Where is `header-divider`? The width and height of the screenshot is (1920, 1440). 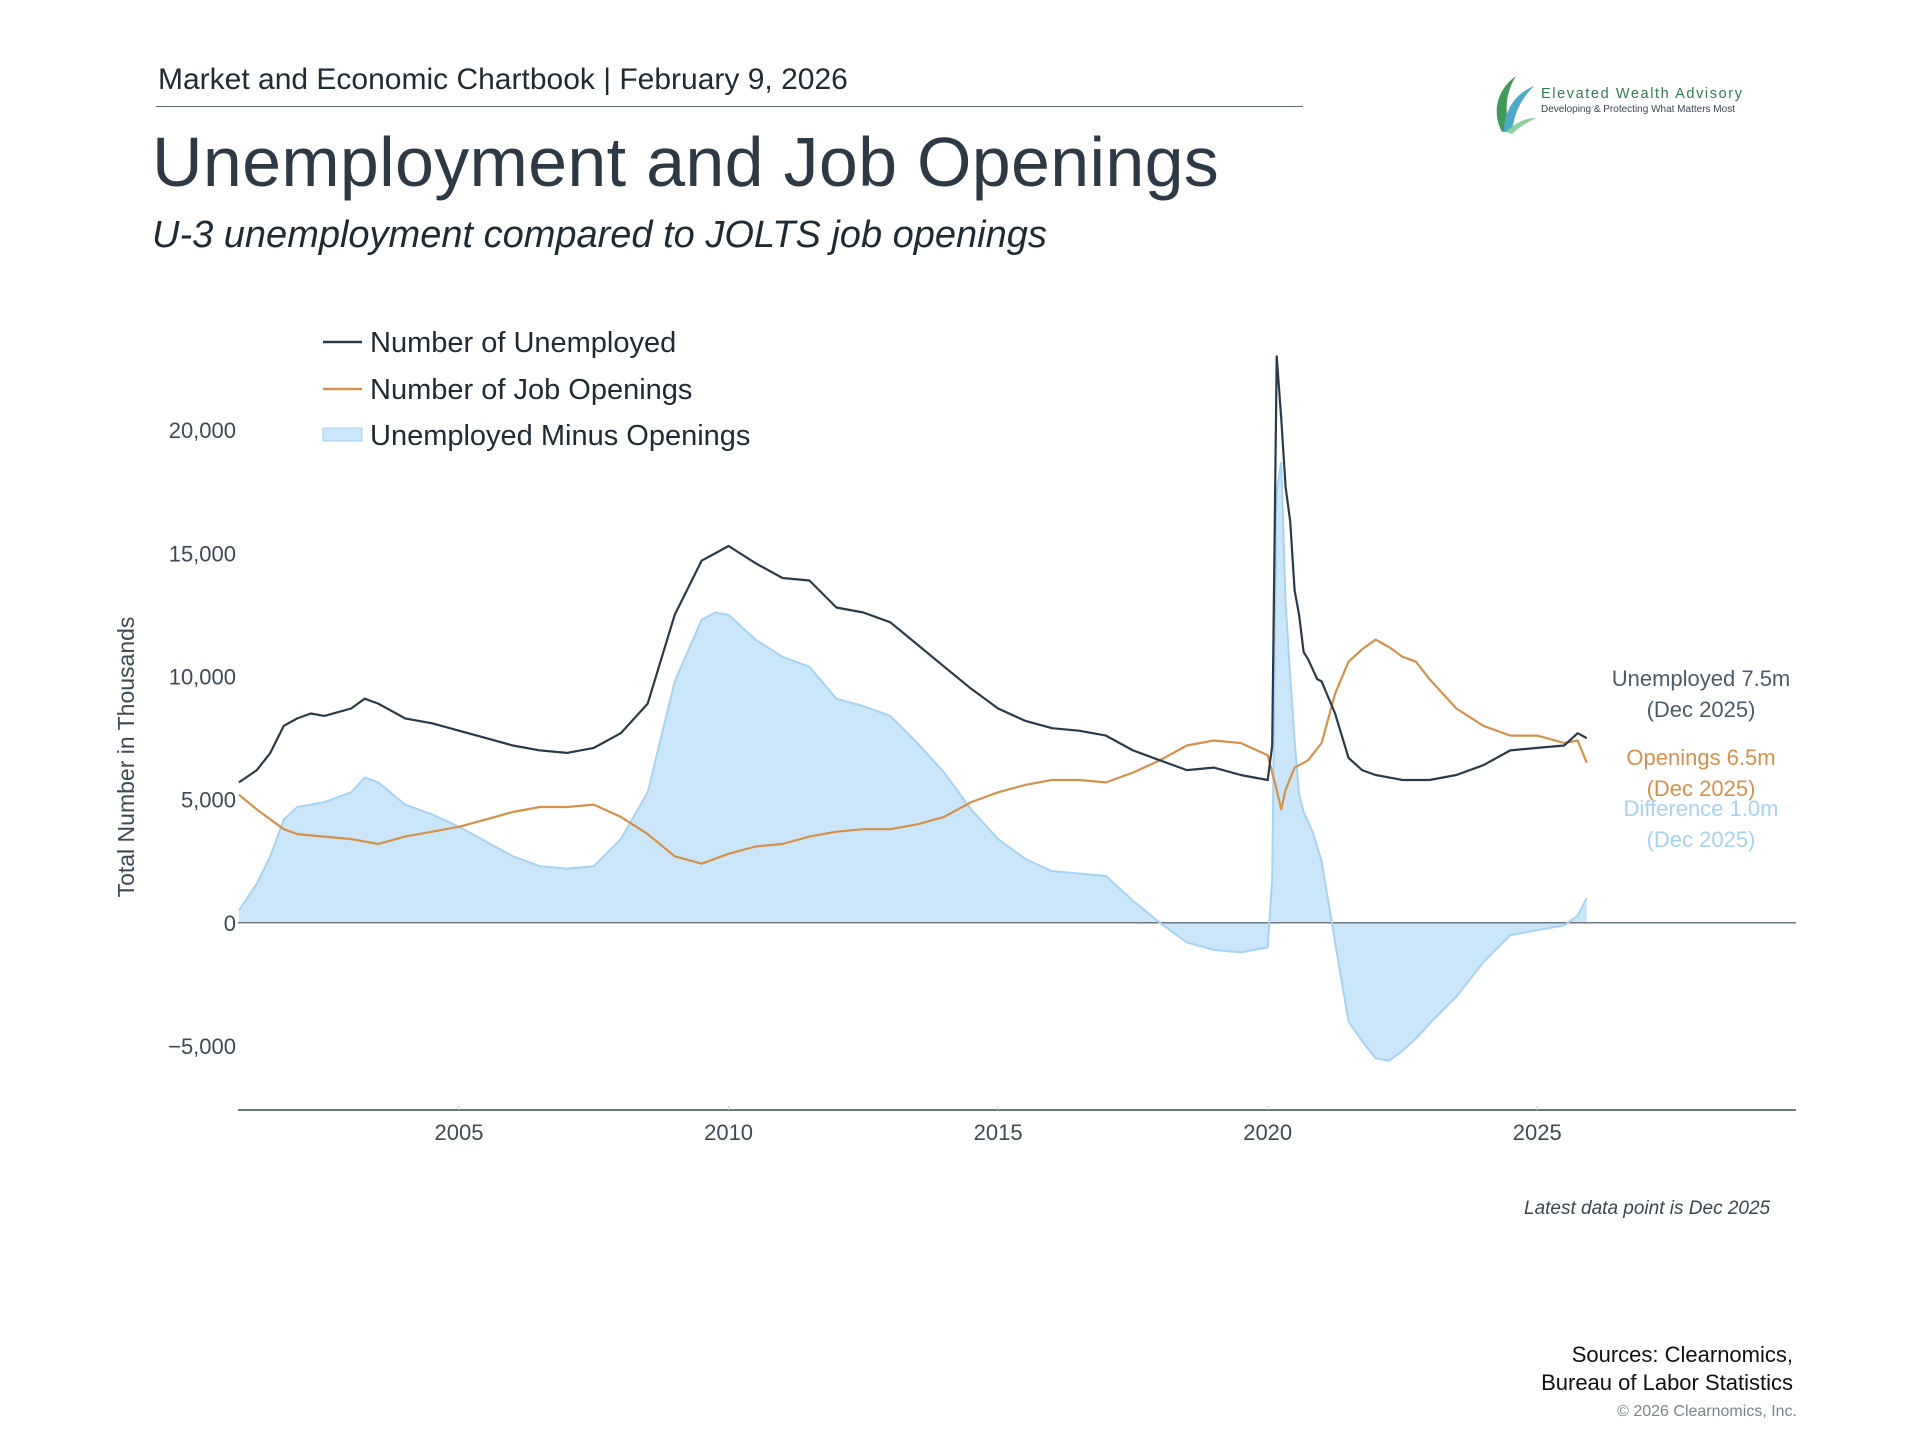
header-divider is located at coordinates (729, 106).